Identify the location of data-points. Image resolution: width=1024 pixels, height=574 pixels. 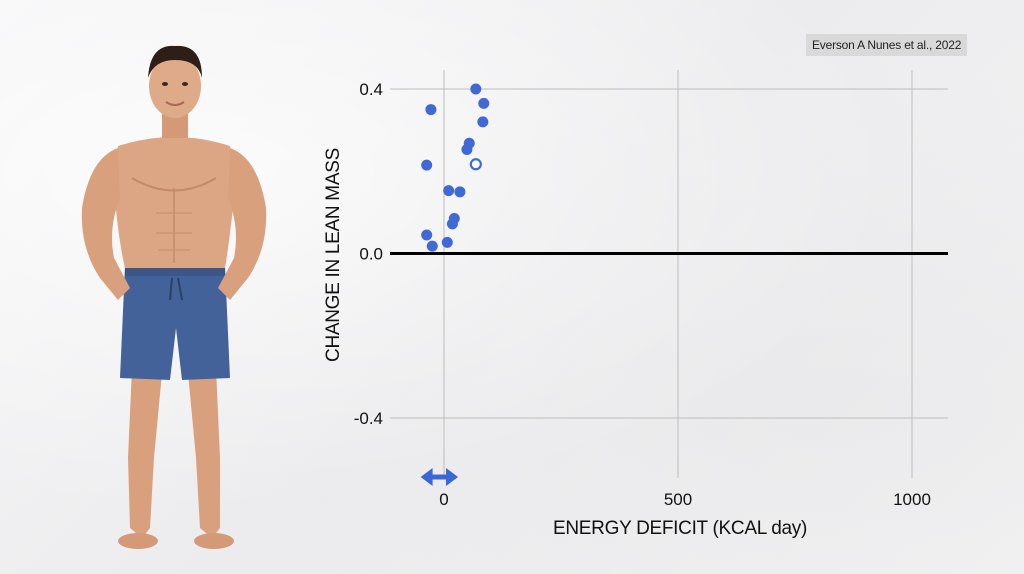
(455, 167).